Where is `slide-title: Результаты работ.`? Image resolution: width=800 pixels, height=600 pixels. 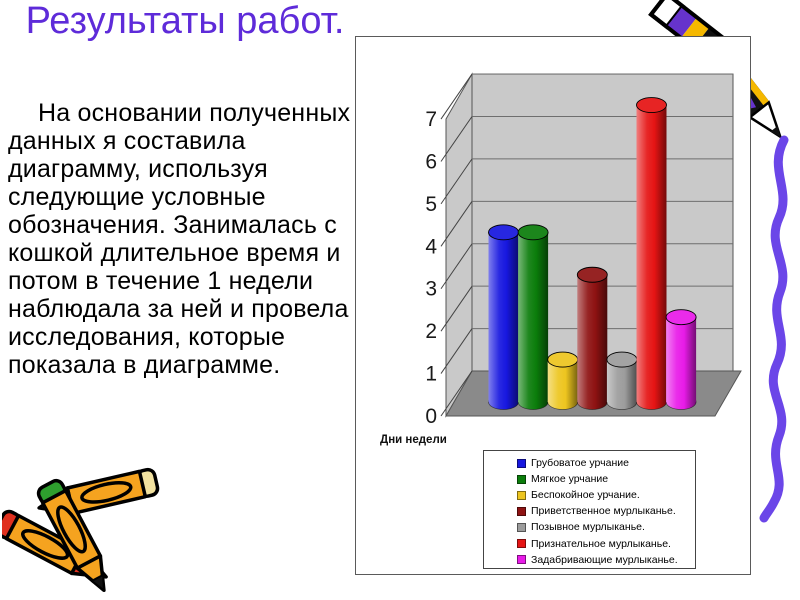 slide-title: Результаты работ. is located at coordinates (185, 21).